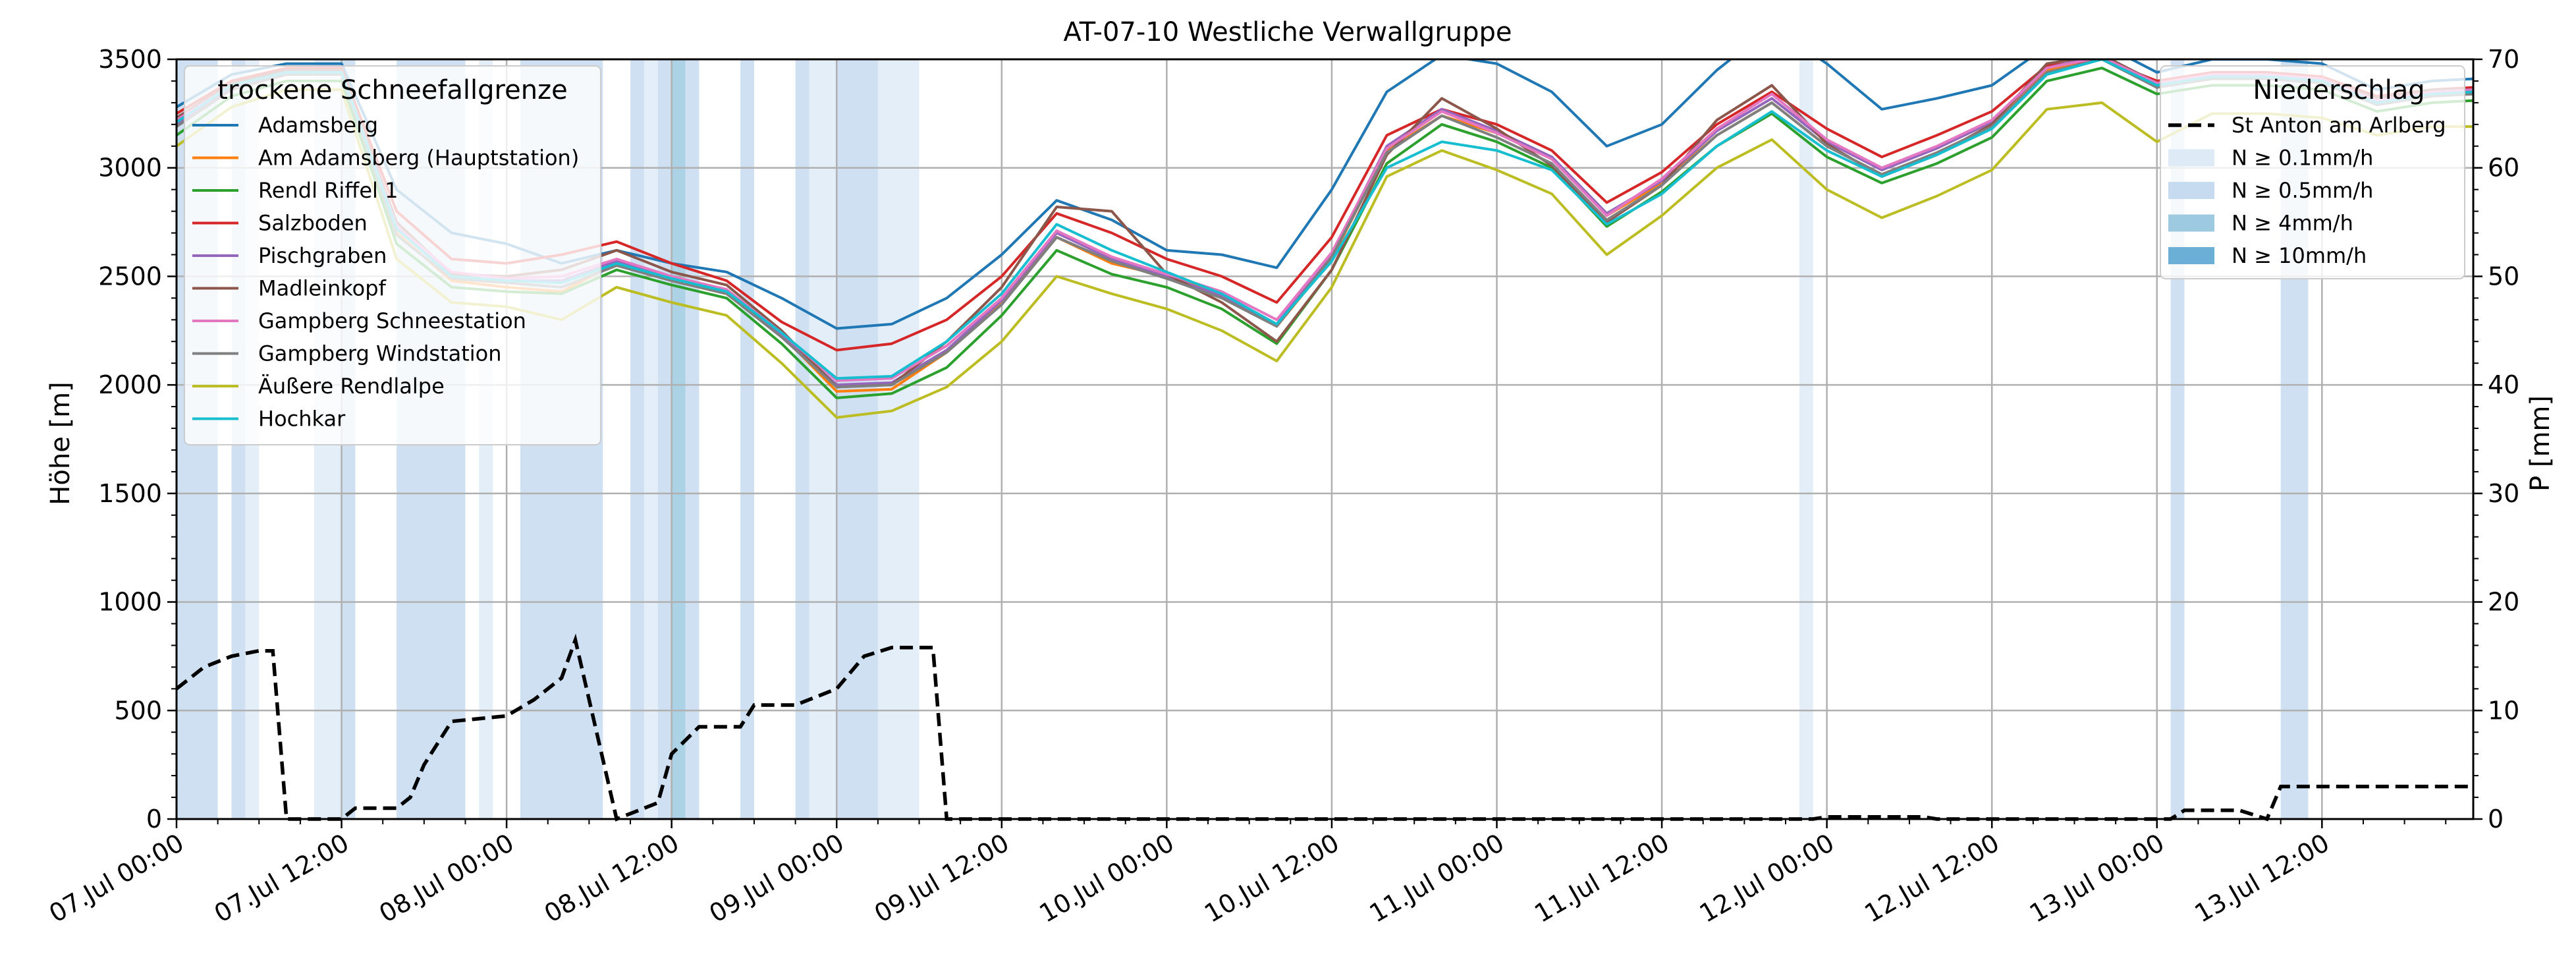  Describe the element at coordinates (130, 59) in the screenshot. I see `y-left-tick-label-7: 3500` at that location.